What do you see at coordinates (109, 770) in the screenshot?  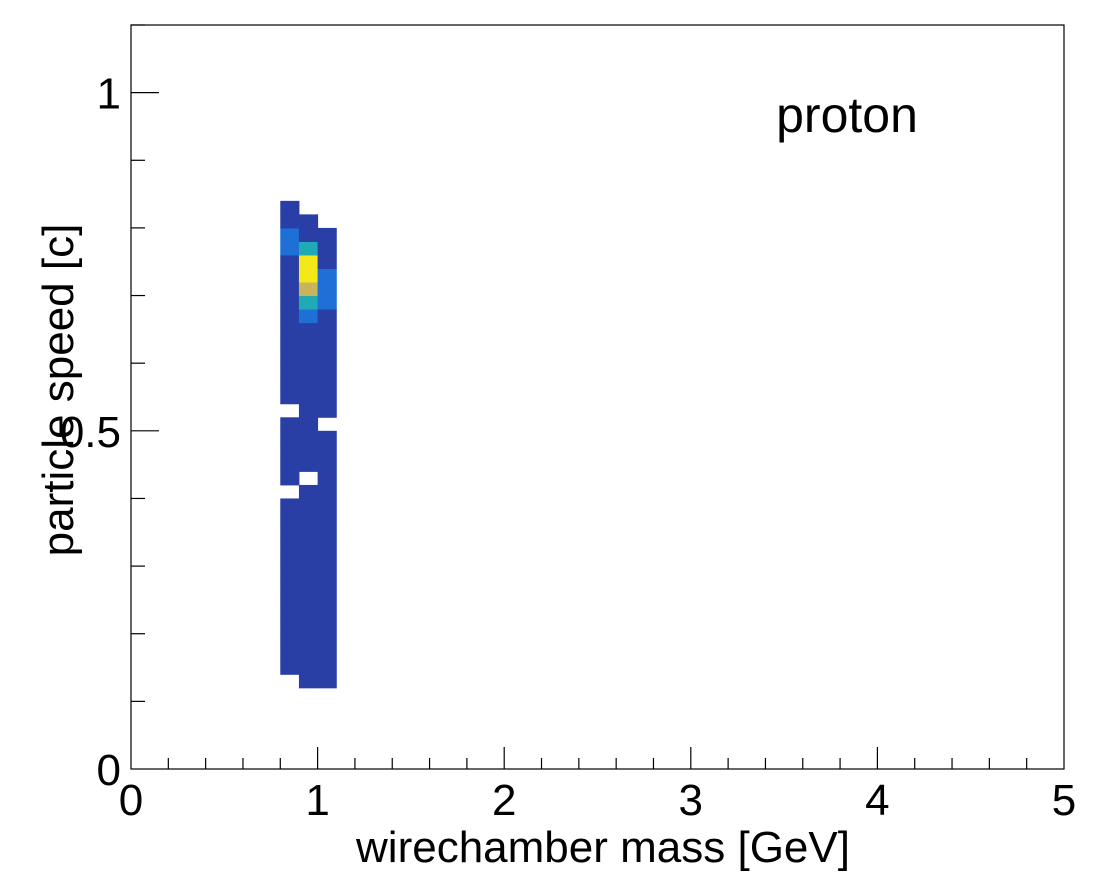 I see `y-tick-label: 0` at bounding box center [109, 770].